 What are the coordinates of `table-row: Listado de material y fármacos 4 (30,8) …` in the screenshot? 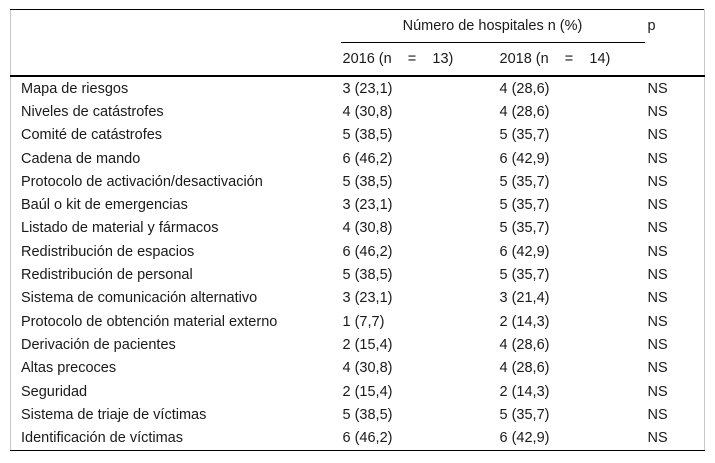 It's located at (358, 228).